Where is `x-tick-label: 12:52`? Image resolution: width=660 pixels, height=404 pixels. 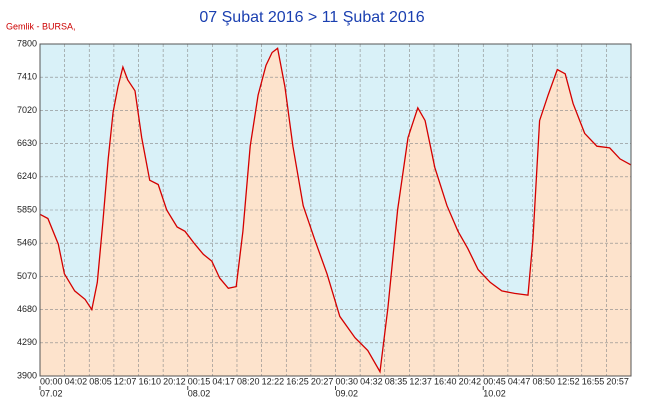 x-tick-label: 12:52 is located at coordinates (568, 381).